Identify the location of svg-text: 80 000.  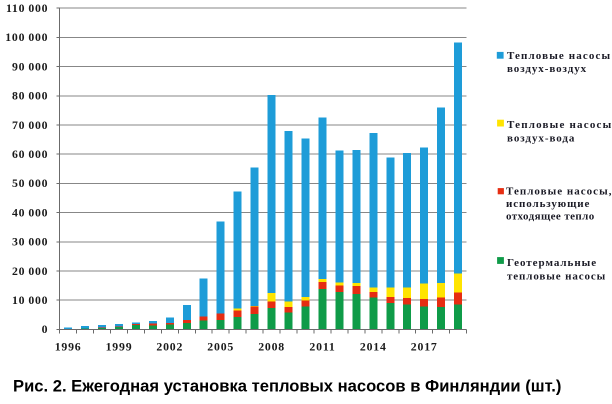
(30, 96).